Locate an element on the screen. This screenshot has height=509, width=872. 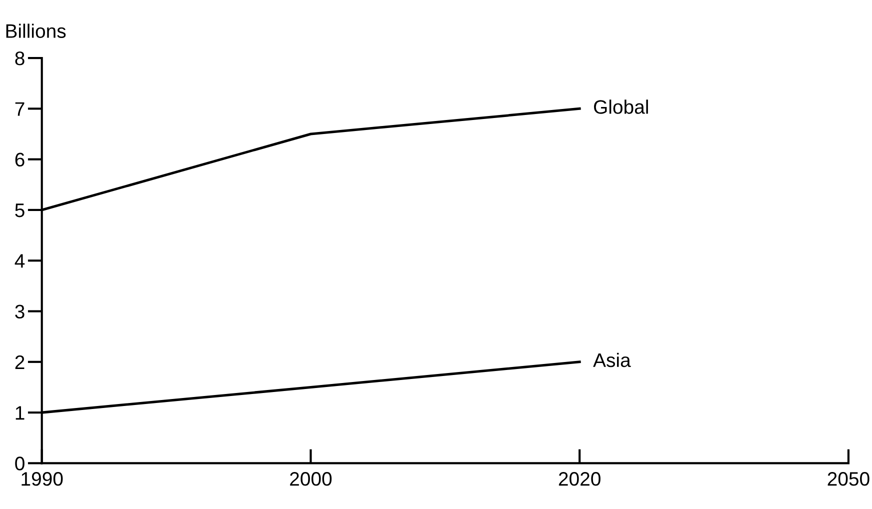
x-tick-label: 2000 is located at coordinates (311, 479).